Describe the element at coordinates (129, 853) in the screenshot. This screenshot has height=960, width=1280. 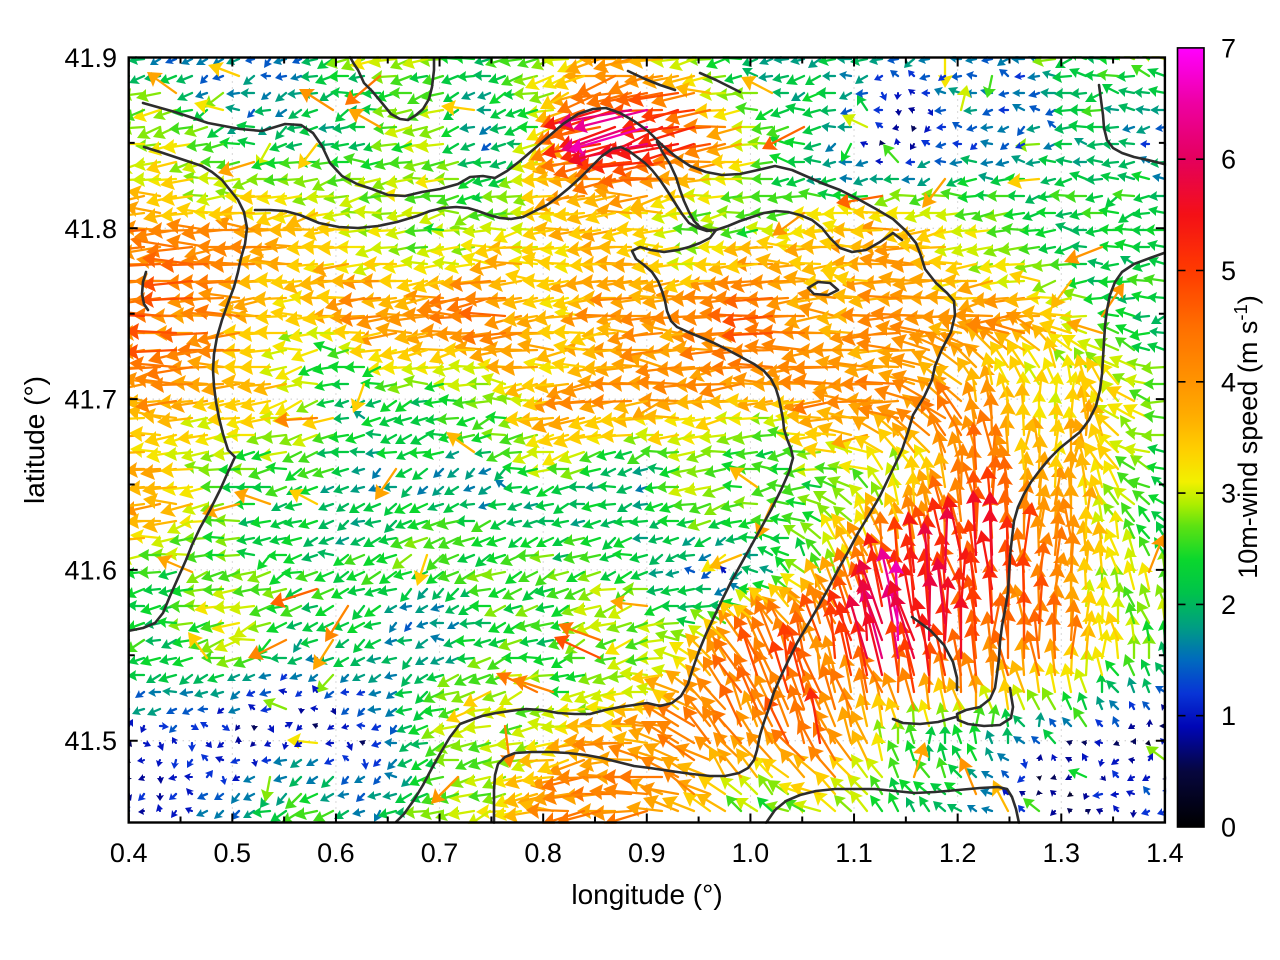
I see `svg-text: 0.4` at that location.